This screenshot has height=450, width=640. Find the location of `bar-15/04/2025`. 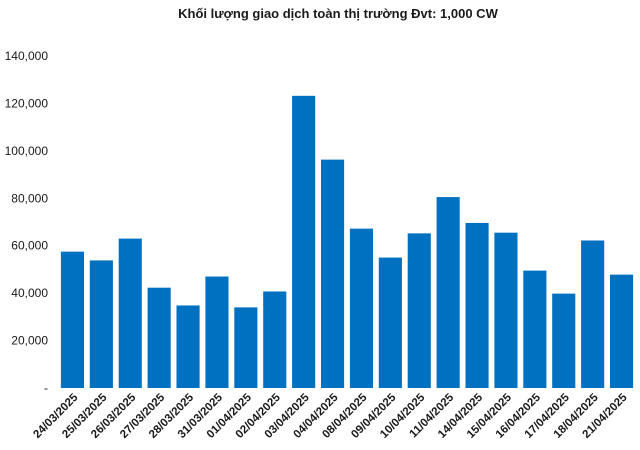

bar-15/04/2025 is located at coordinates (506, 310).